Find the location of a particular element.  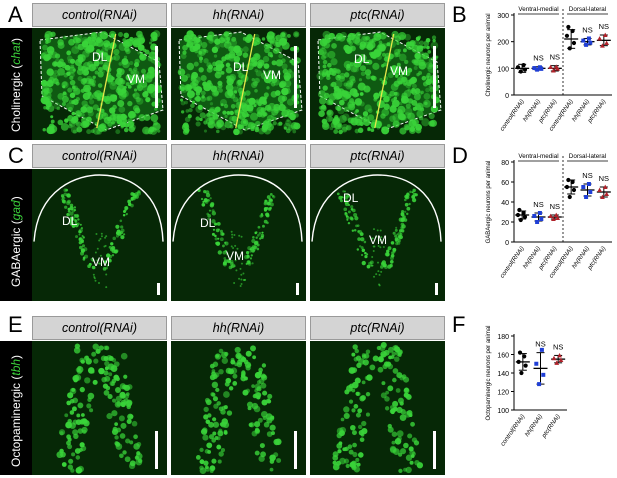

y-tick-label: 300 is located at coordinates (503, 16).